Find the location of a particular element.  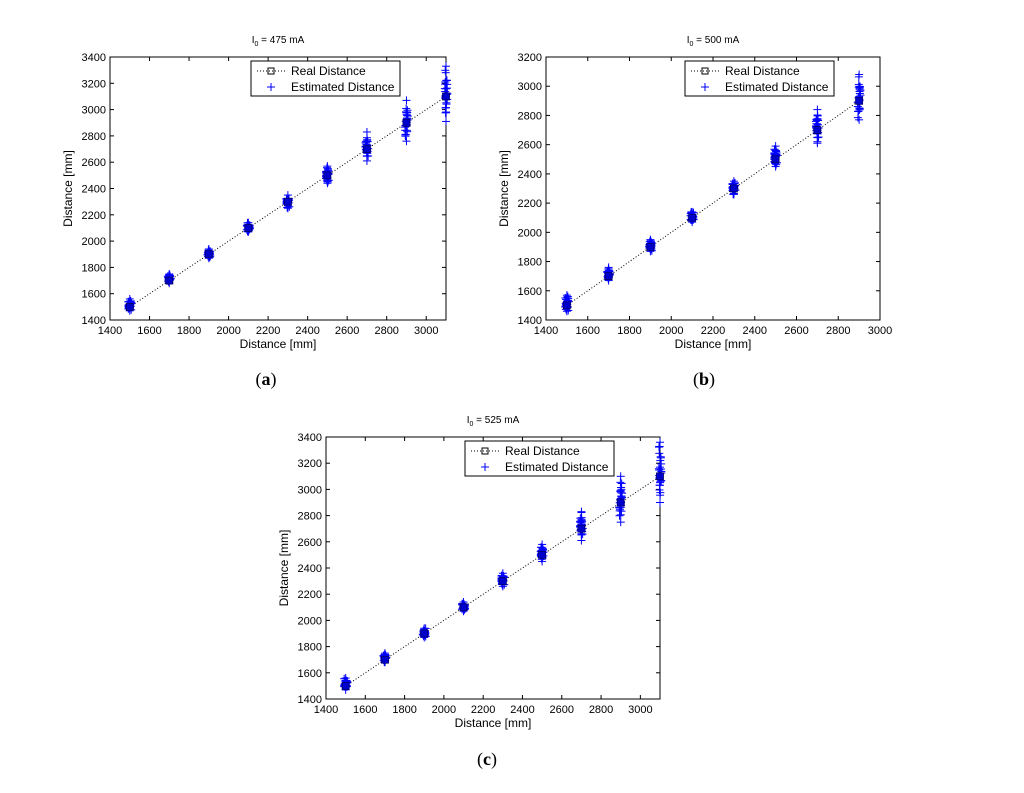

caption-b: (b) is located at coordinates (704, 379).